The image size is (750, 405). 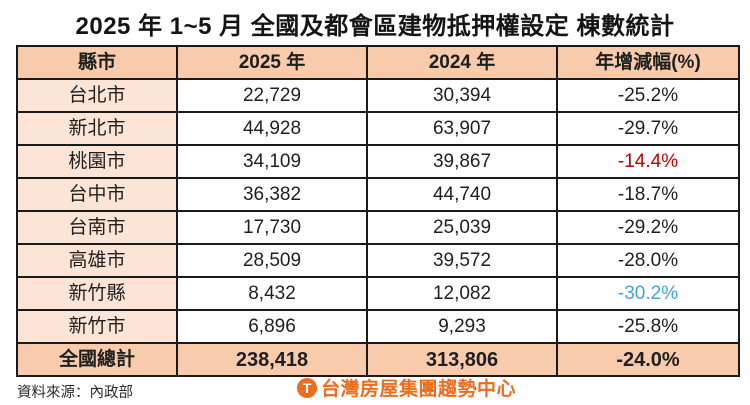 I want to click on value-2024-cell: 9,293, so click(x=462, y=326).